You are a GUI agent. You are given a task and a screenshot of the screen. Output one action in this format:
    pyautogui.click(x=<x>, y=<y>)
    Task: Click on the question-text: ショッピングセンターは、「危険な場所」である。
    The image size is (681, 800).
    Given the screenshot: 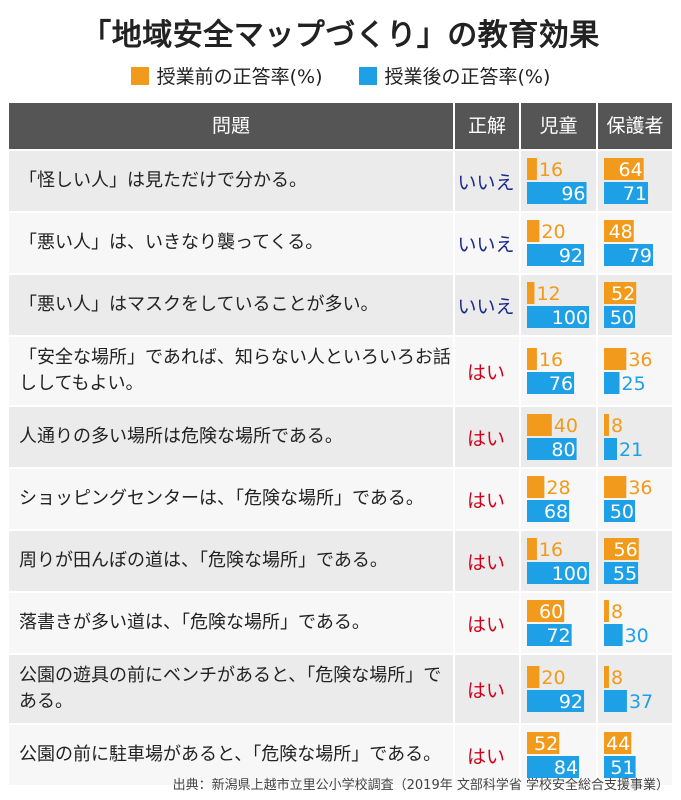 What is the action you would take?
    pyautogui.click(x=221, y=498)
    